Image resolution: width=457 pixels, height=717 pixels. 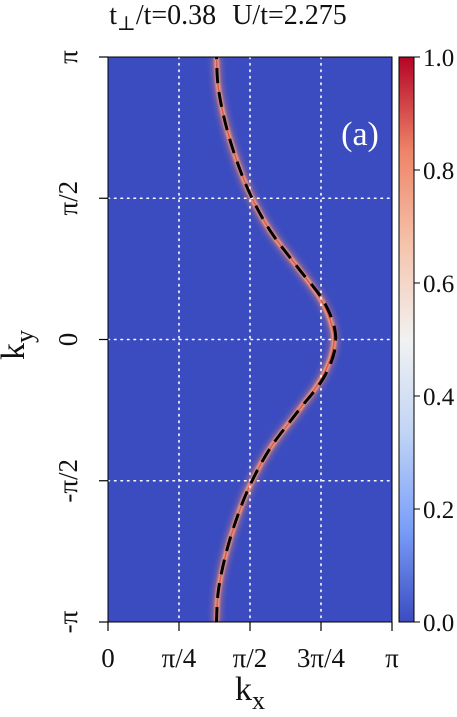 What do you see at coordinates (439, 397) in the screenshot?
I see `colorbar-tick-label: 0.4` at bounding box center [439, 397].